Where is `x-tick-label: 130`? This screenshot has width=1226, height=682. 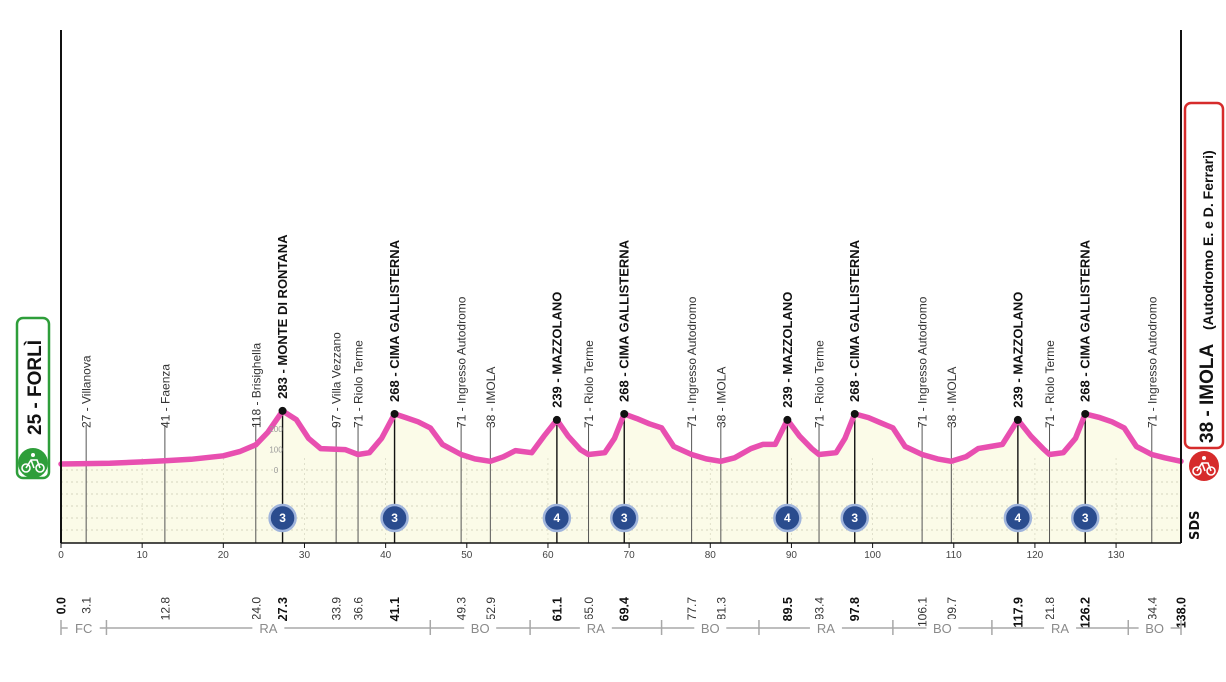
x-tick-label: 130 is located at coordinates (1116, 555).